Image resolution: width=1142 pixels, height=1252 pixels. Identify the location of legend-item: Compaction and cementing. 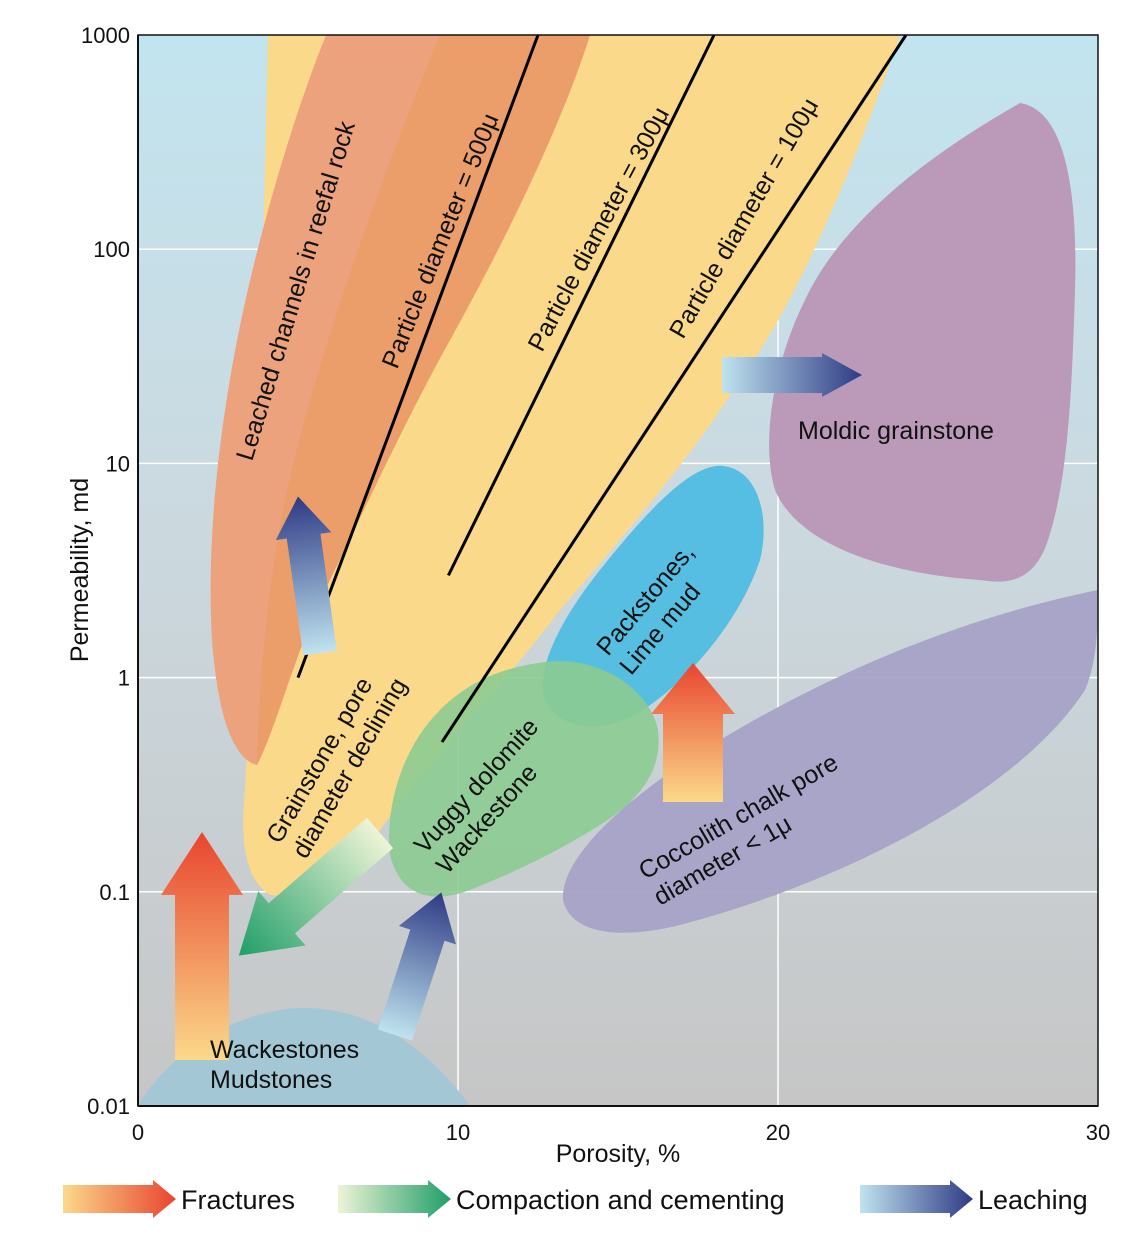
(561, 1199).